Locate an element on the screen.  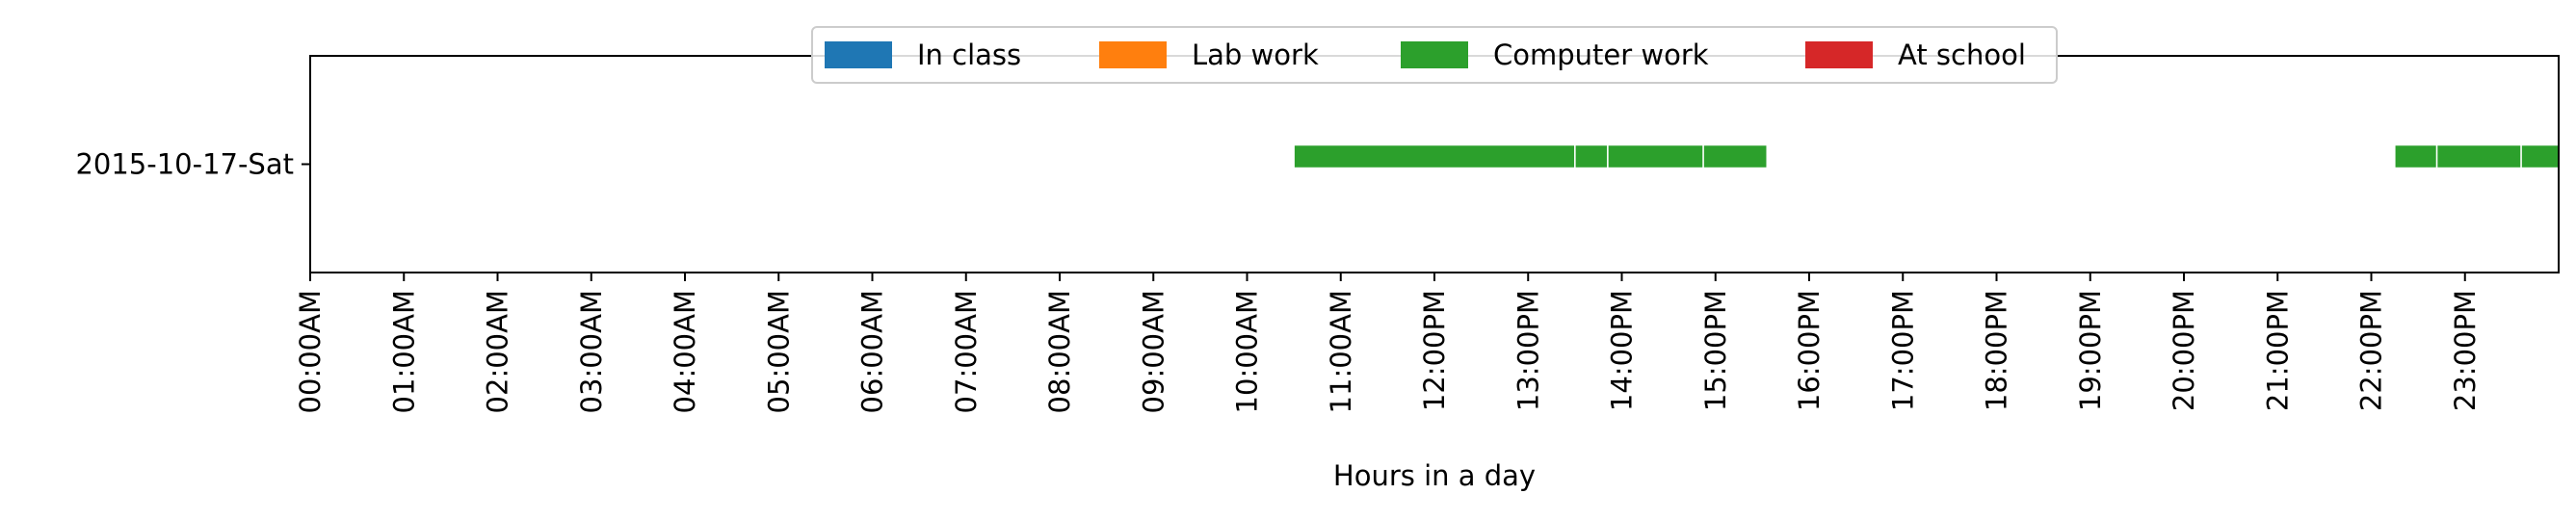
x-tick-label: 03:00AM is located at coordinates (591, 351).